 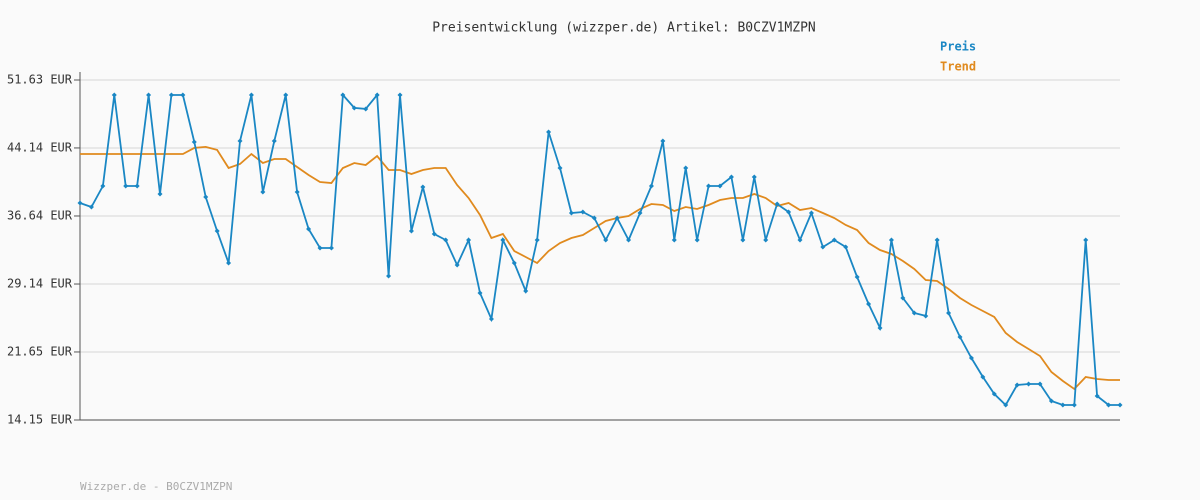 What do you see at coordinates (40, 80) in the screenshot?
I see `y-tick-label: 51.63 EUR` at bounding box center [40, 80].